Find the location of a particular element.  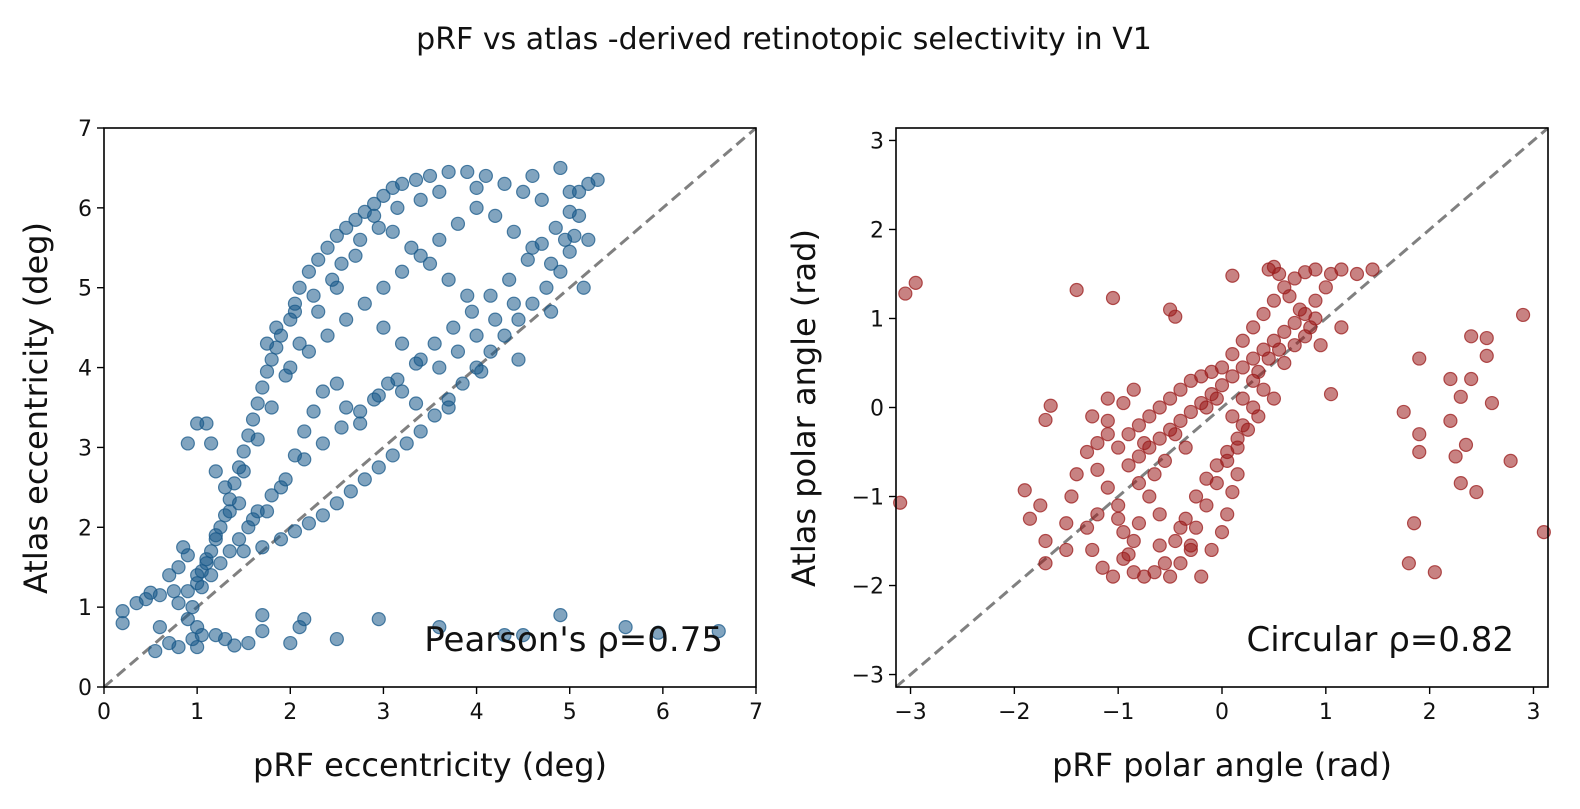

ecc-ytick-label-0: 0 is located at coordinates (85, 688).